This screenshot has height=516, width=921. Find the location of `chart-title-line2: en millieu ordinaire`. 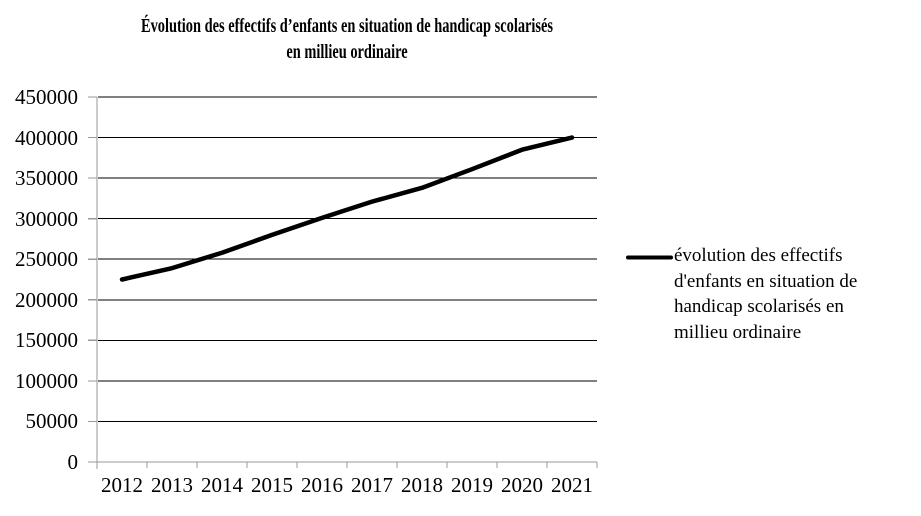

chart-title-line2: en millieu ordinaire is located at coordinates (347, 52).